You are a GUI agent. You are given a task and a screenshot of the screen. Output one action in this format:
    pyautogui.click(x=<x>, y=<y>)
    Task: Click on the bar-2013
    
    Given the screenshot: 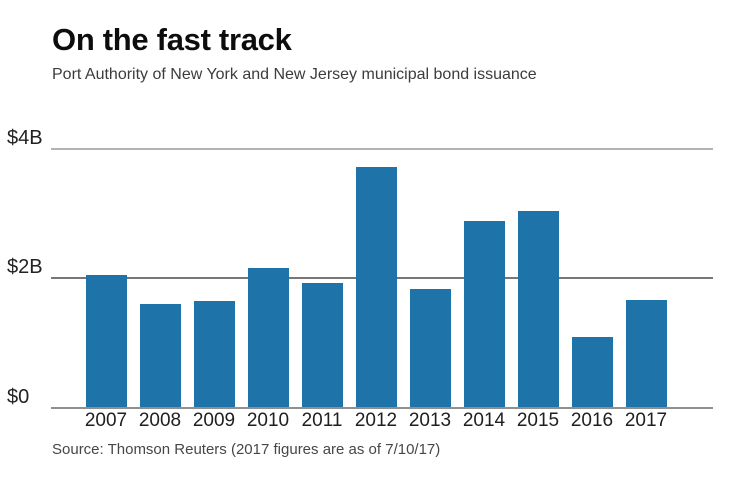 What is the action you would take?
    pyautogui.click(x=430, y=348)
    